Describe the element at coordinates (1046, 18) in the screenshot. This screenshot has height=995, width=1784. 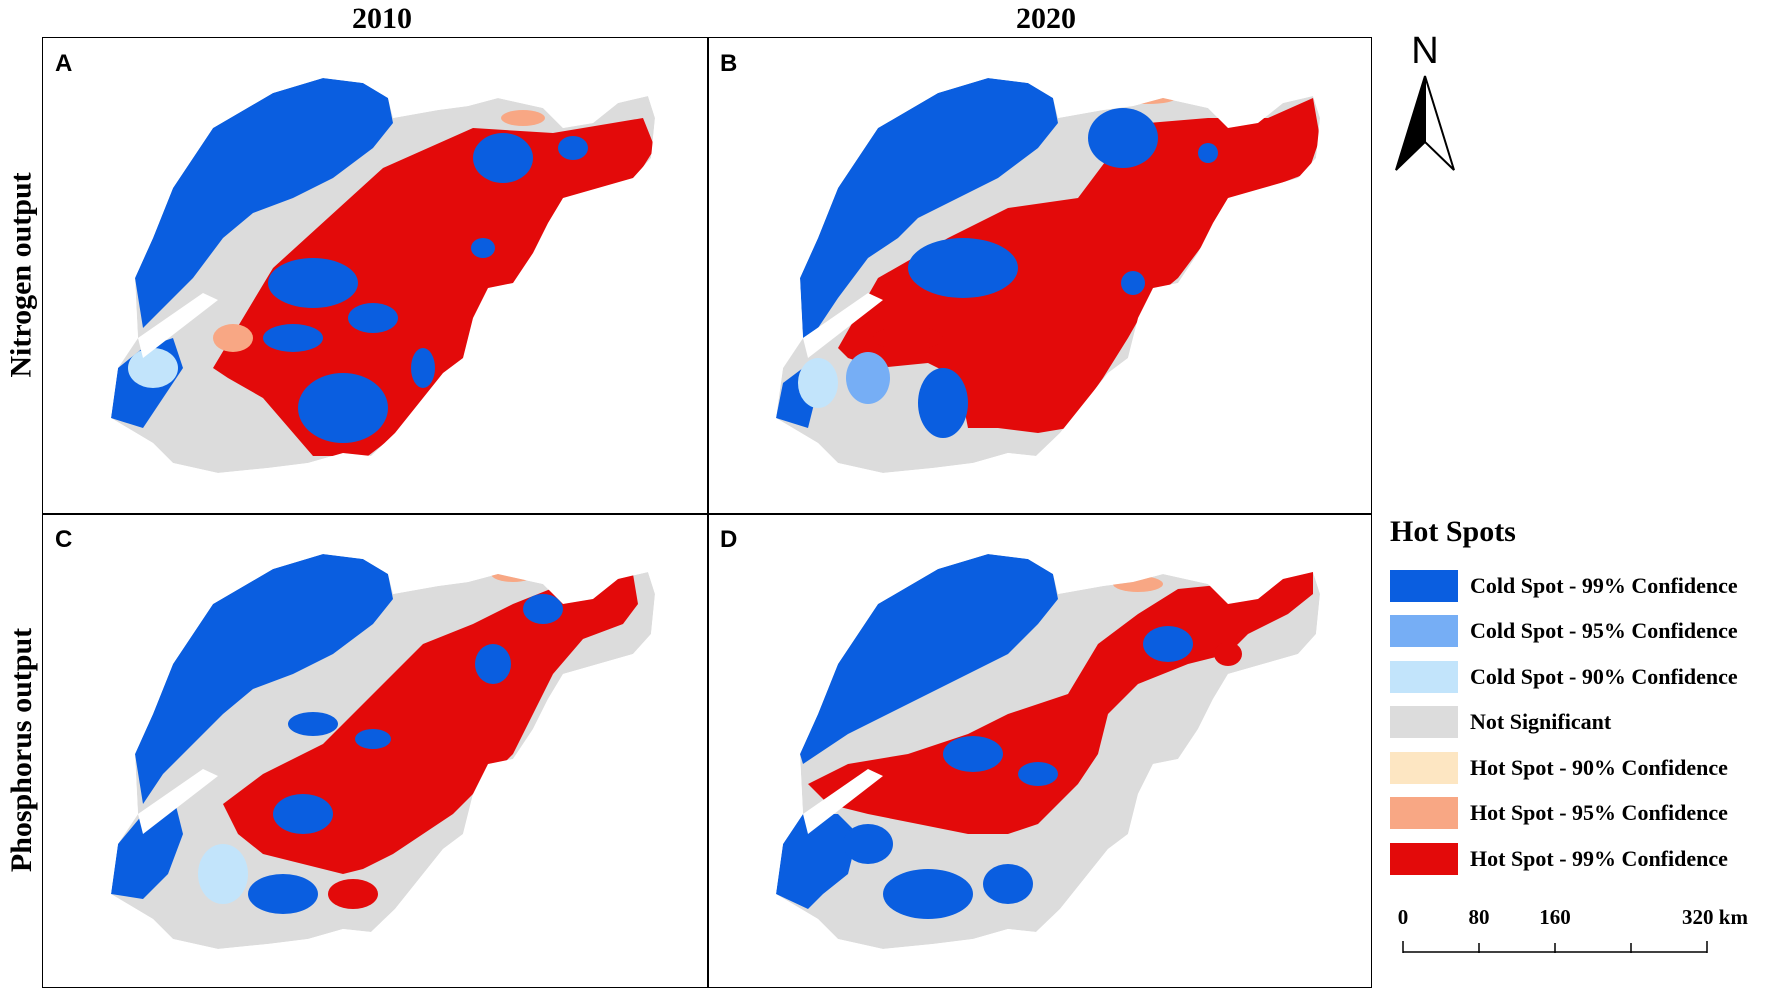
I see `column-title-2020: 2020` at that location.